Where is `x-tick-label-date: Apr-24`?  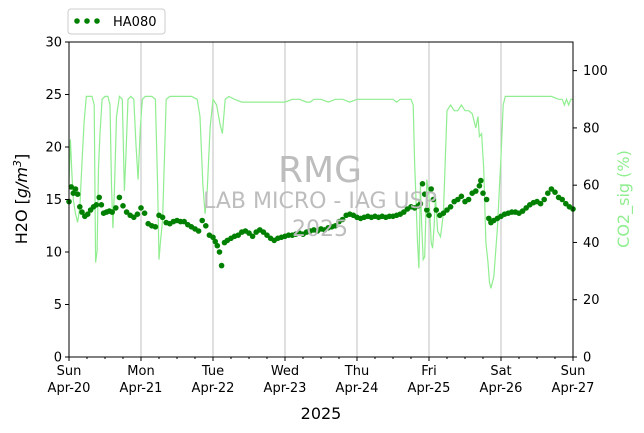
x-tick-label-date: Apr-24 is located at coordinates (357, 388).